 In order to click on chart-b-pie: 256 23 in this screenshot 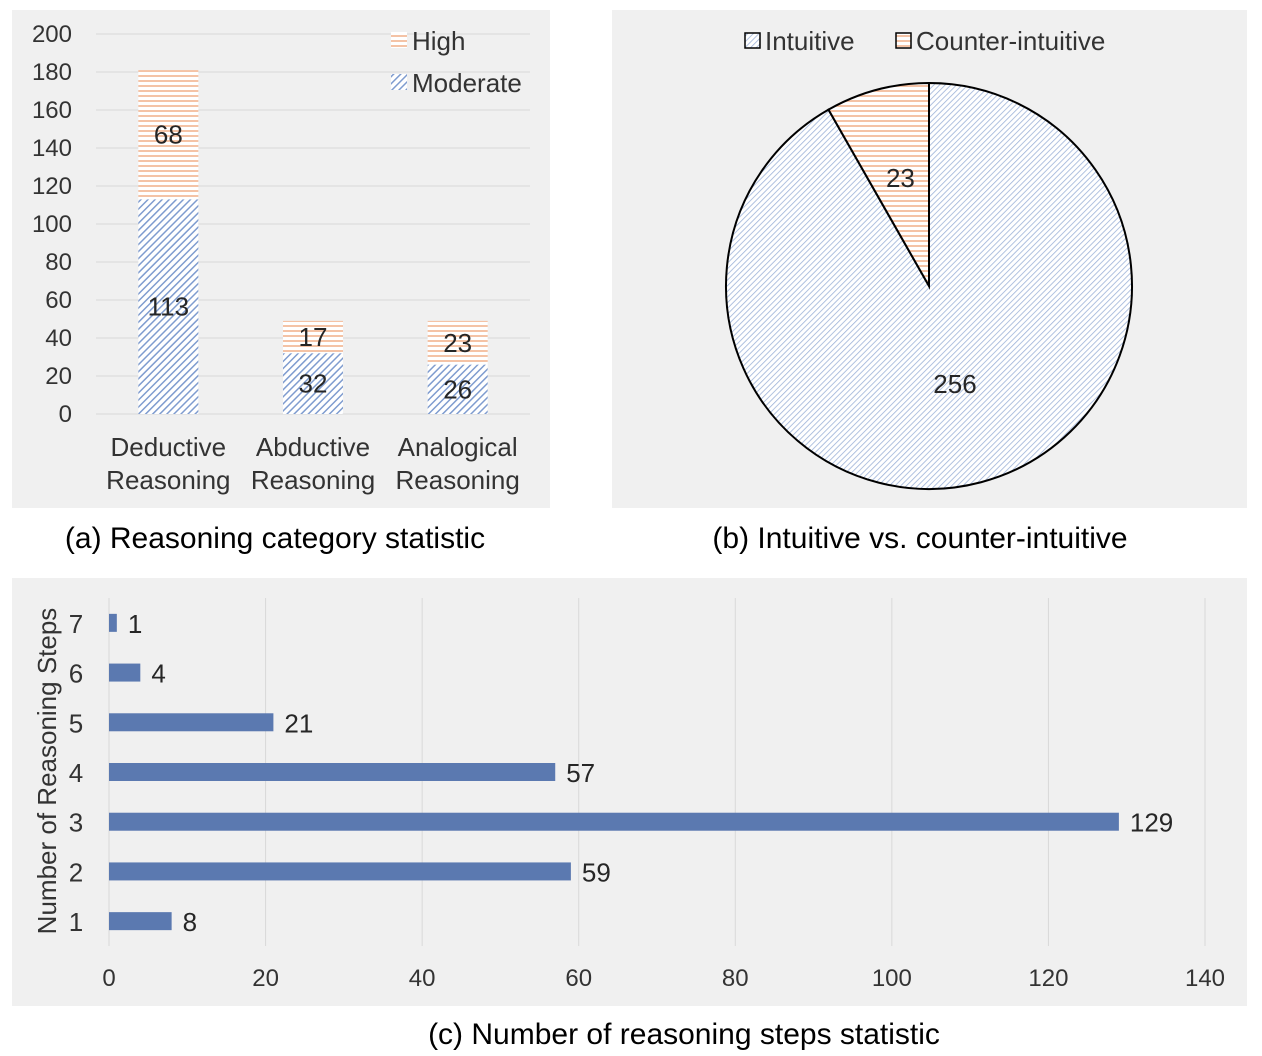, I will do `click(929, 285)`.